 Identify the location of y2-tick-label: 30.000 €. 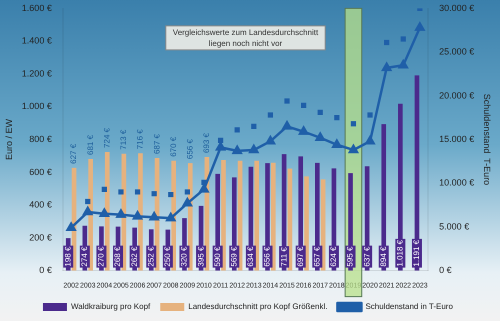
(456, 7).